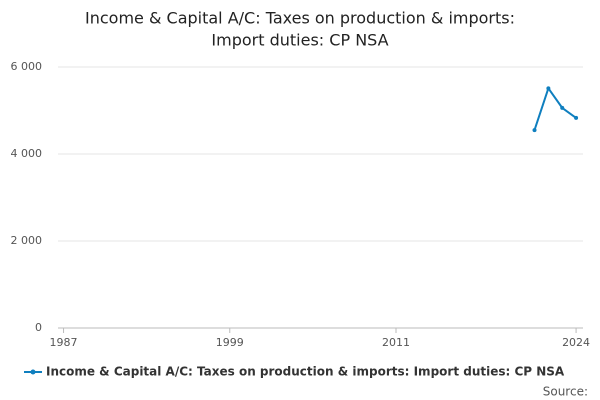 The image size is (600, 400). Describe the element at coordinates (565, 392) in the screenshot. I see `source: Source:` at that location.